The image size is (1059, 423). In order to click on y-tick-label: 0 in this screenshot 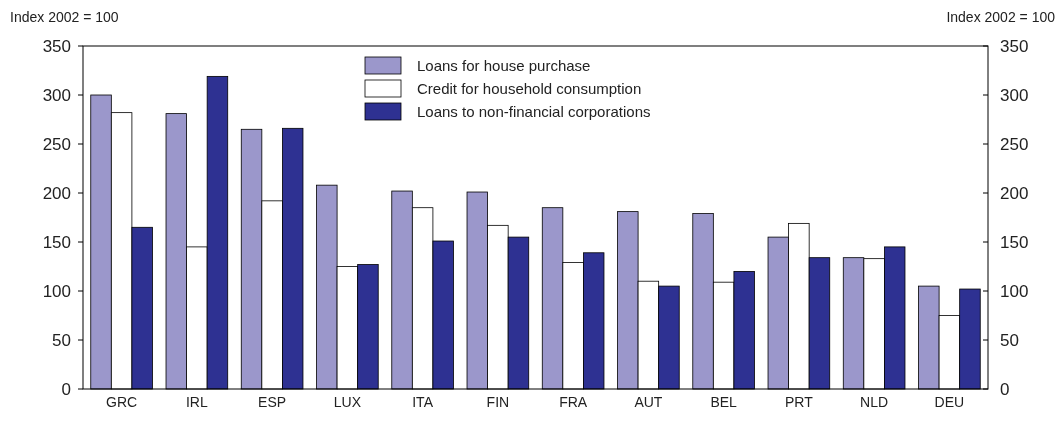, I will do `click(66, 389)`.